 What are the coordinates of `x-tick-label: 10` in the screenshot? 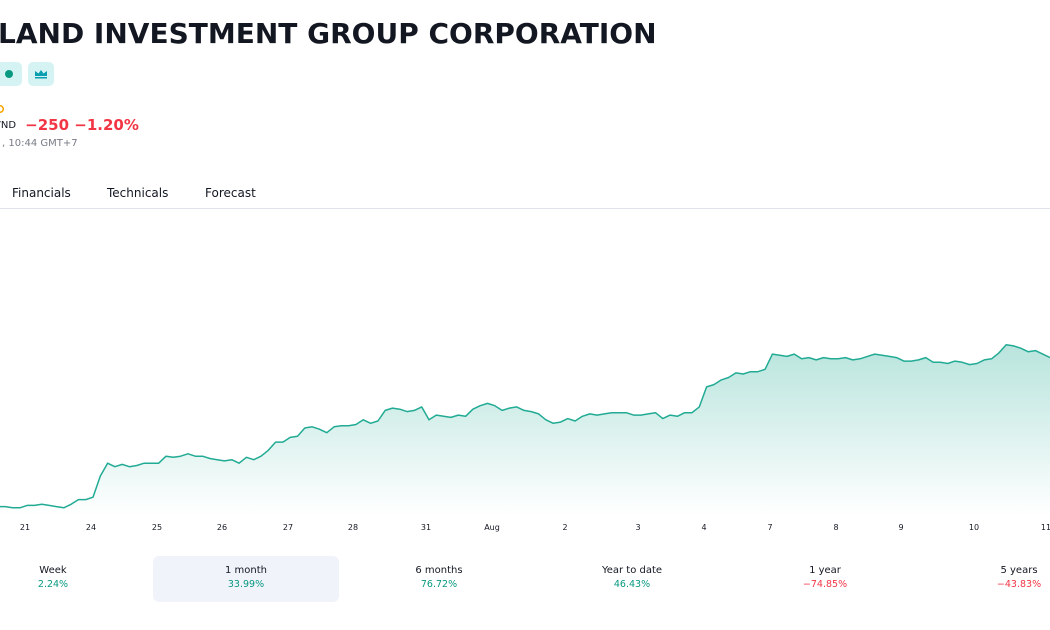 It's located at (974, 527).